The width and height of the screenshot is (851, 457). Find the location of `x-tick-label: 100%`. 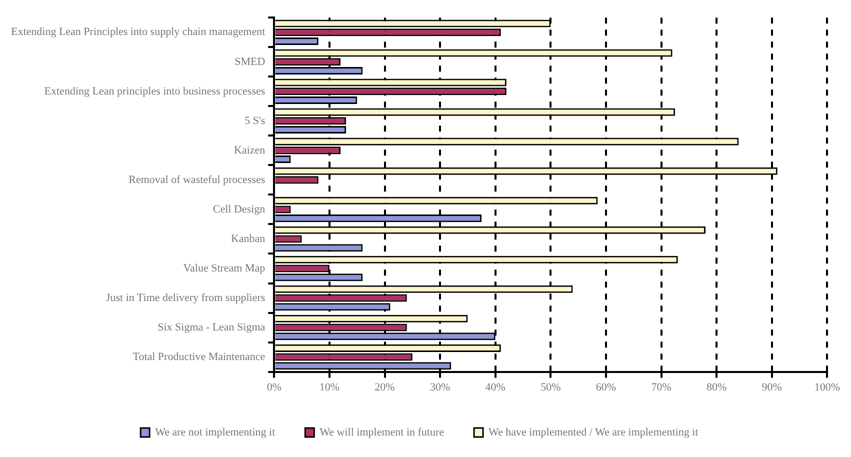

x-tick-label: 100% is located at coordinates (827, 387).